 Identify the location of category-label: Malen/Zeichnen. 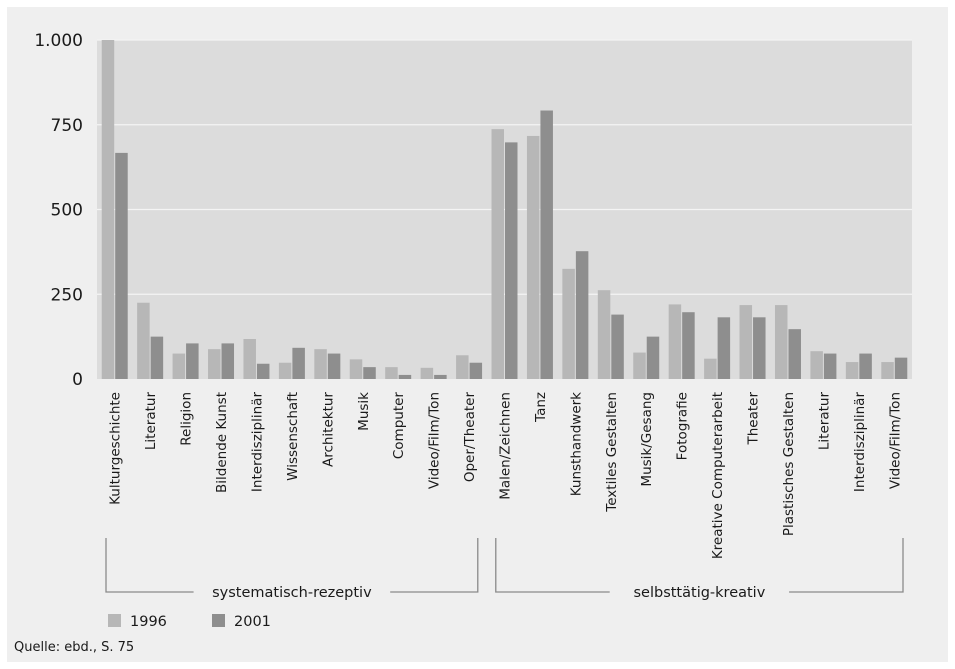
(506, 446).